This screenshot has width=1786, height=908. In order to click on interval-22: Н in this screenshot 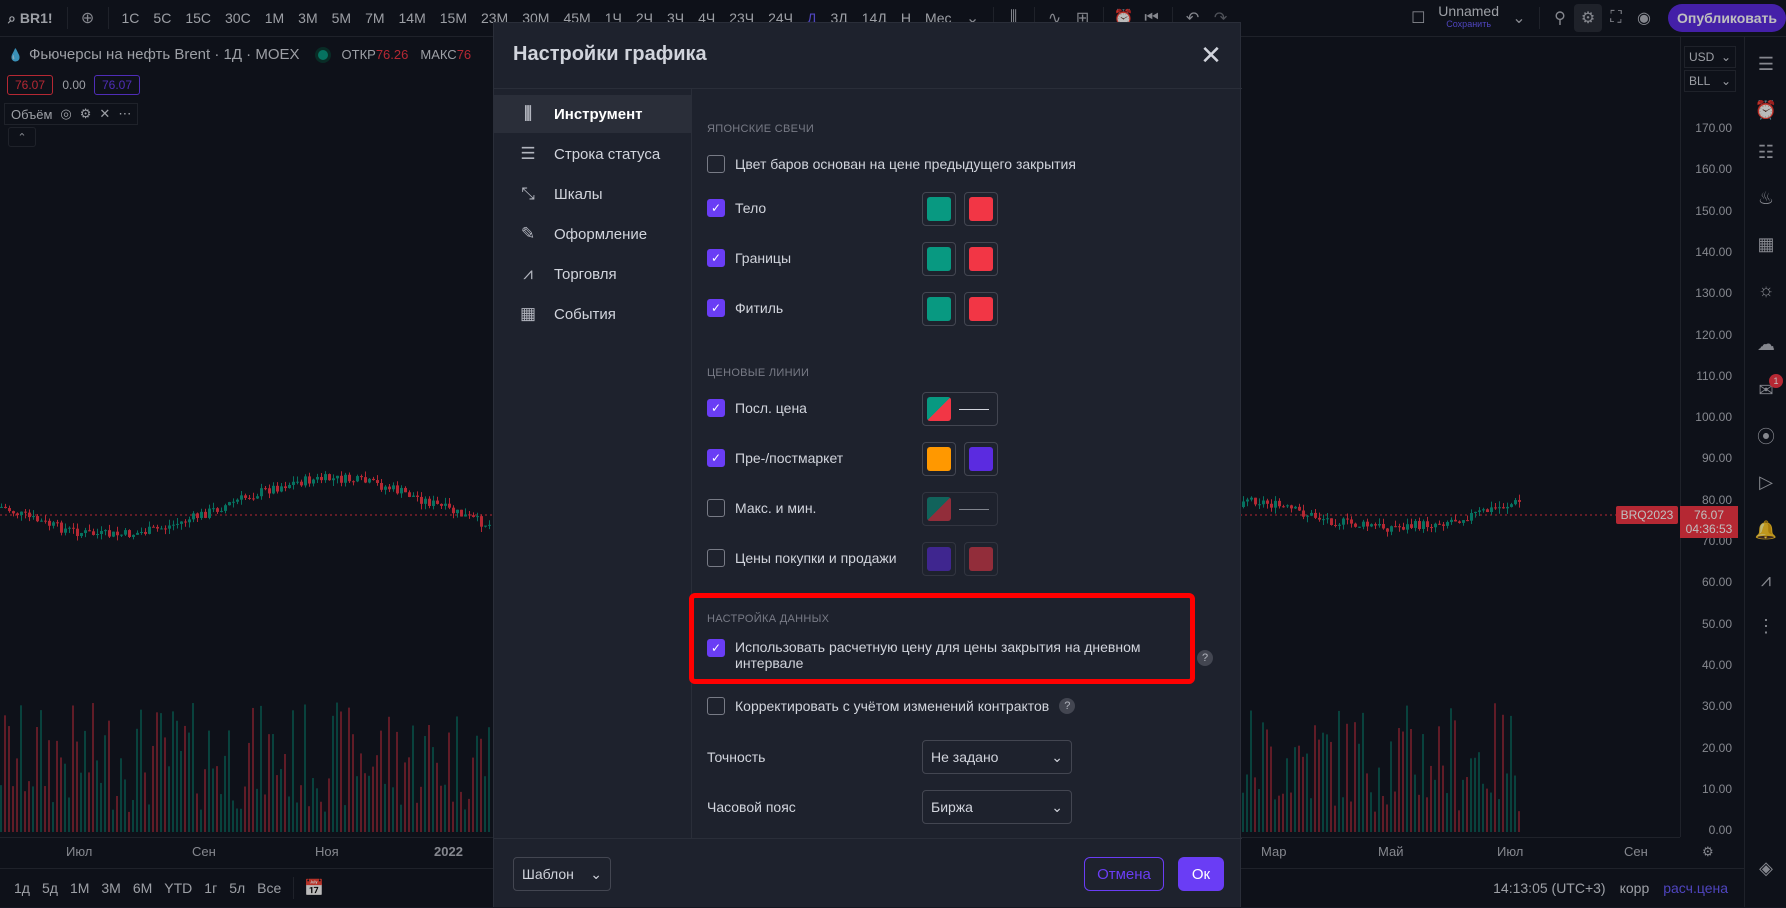, I will do `click(905, 18)`.